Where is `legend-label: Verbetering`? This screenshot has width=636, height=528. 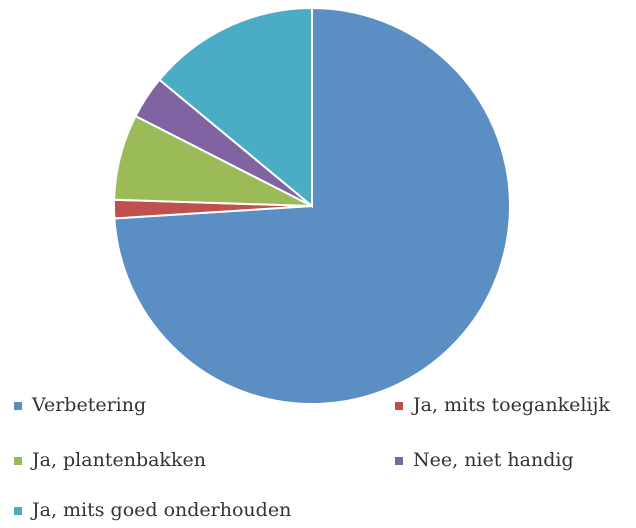
legend-label: Verbetering is located at coordinates (88, 405).